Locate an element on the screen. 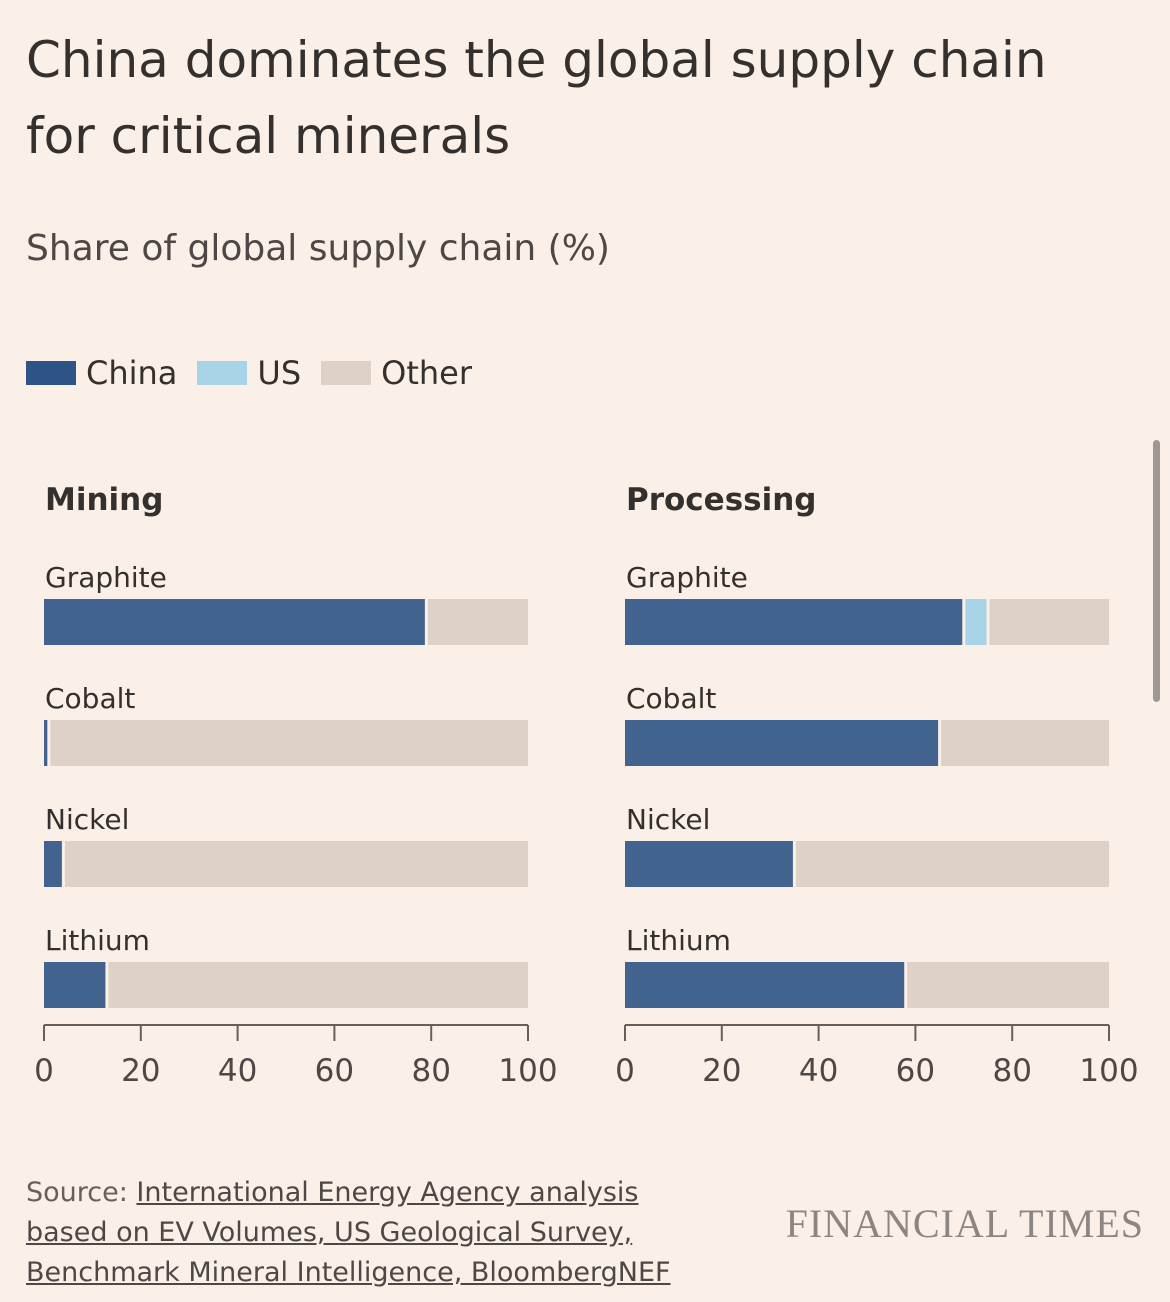 The width and height of the screenshot is (1170, 1302). legend-item-us: US is located at coordinates (249, 373).